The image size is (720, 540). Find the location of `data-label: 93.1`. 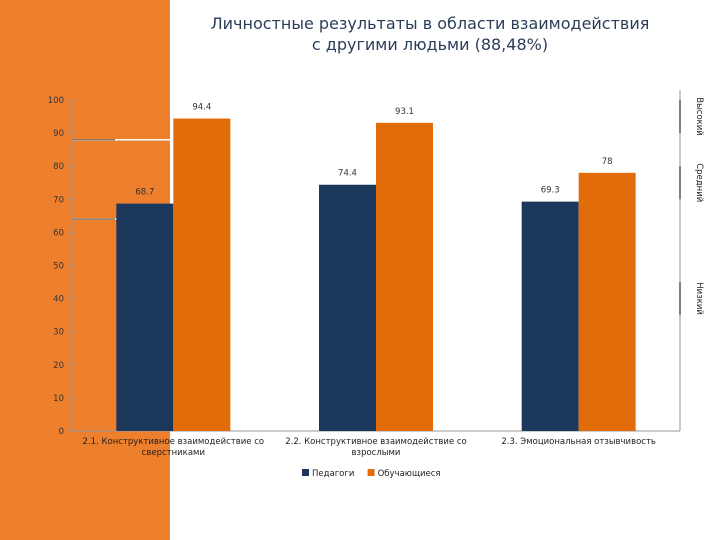

data-label: 93.1 is located at coordinates (404, 112).